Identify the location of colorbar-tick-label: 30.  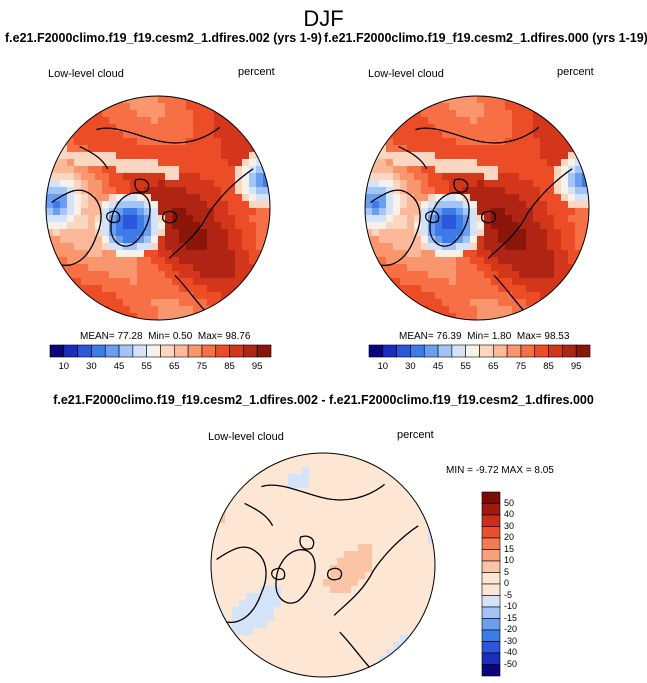
(509, 525).